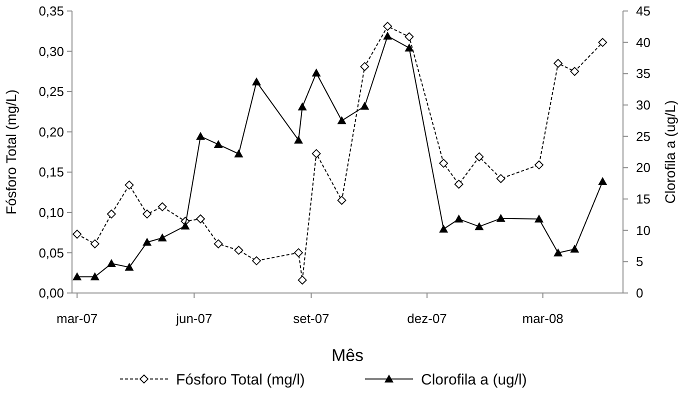 This screenshot has width=690, height=393. What do you see at coordinates (643, 199) in the screenshot?
I see `y2-tick-label: 15` at bounding box center [643, 199].